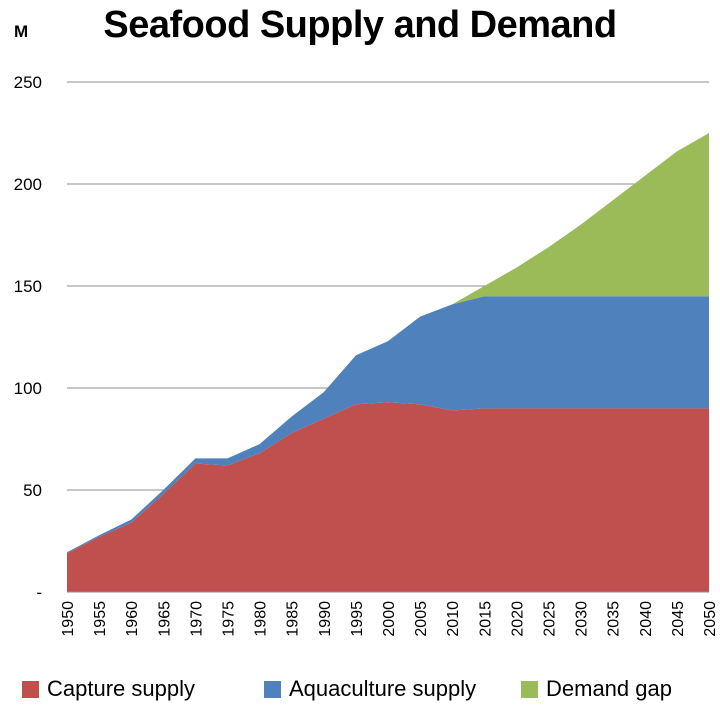 The height and width of the screenshot is (707, 720). I want to click on y-tick-label-50: 50, so click(32, 490).